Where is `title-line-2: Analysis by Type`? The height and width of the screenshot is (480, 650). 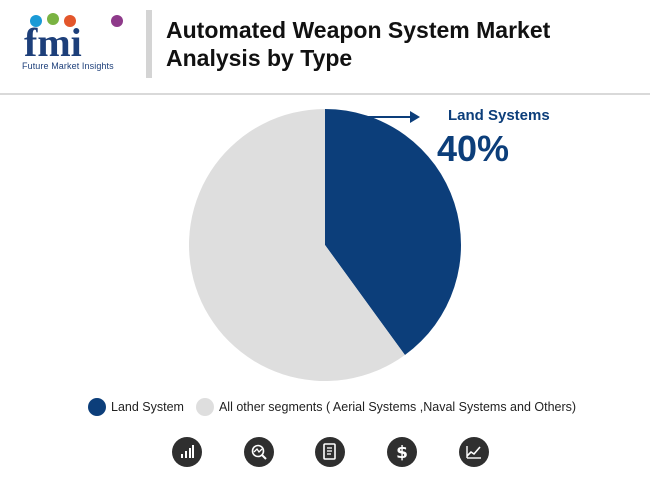
title-line-2: Analysis by Type is located at coordinates (259, 58).